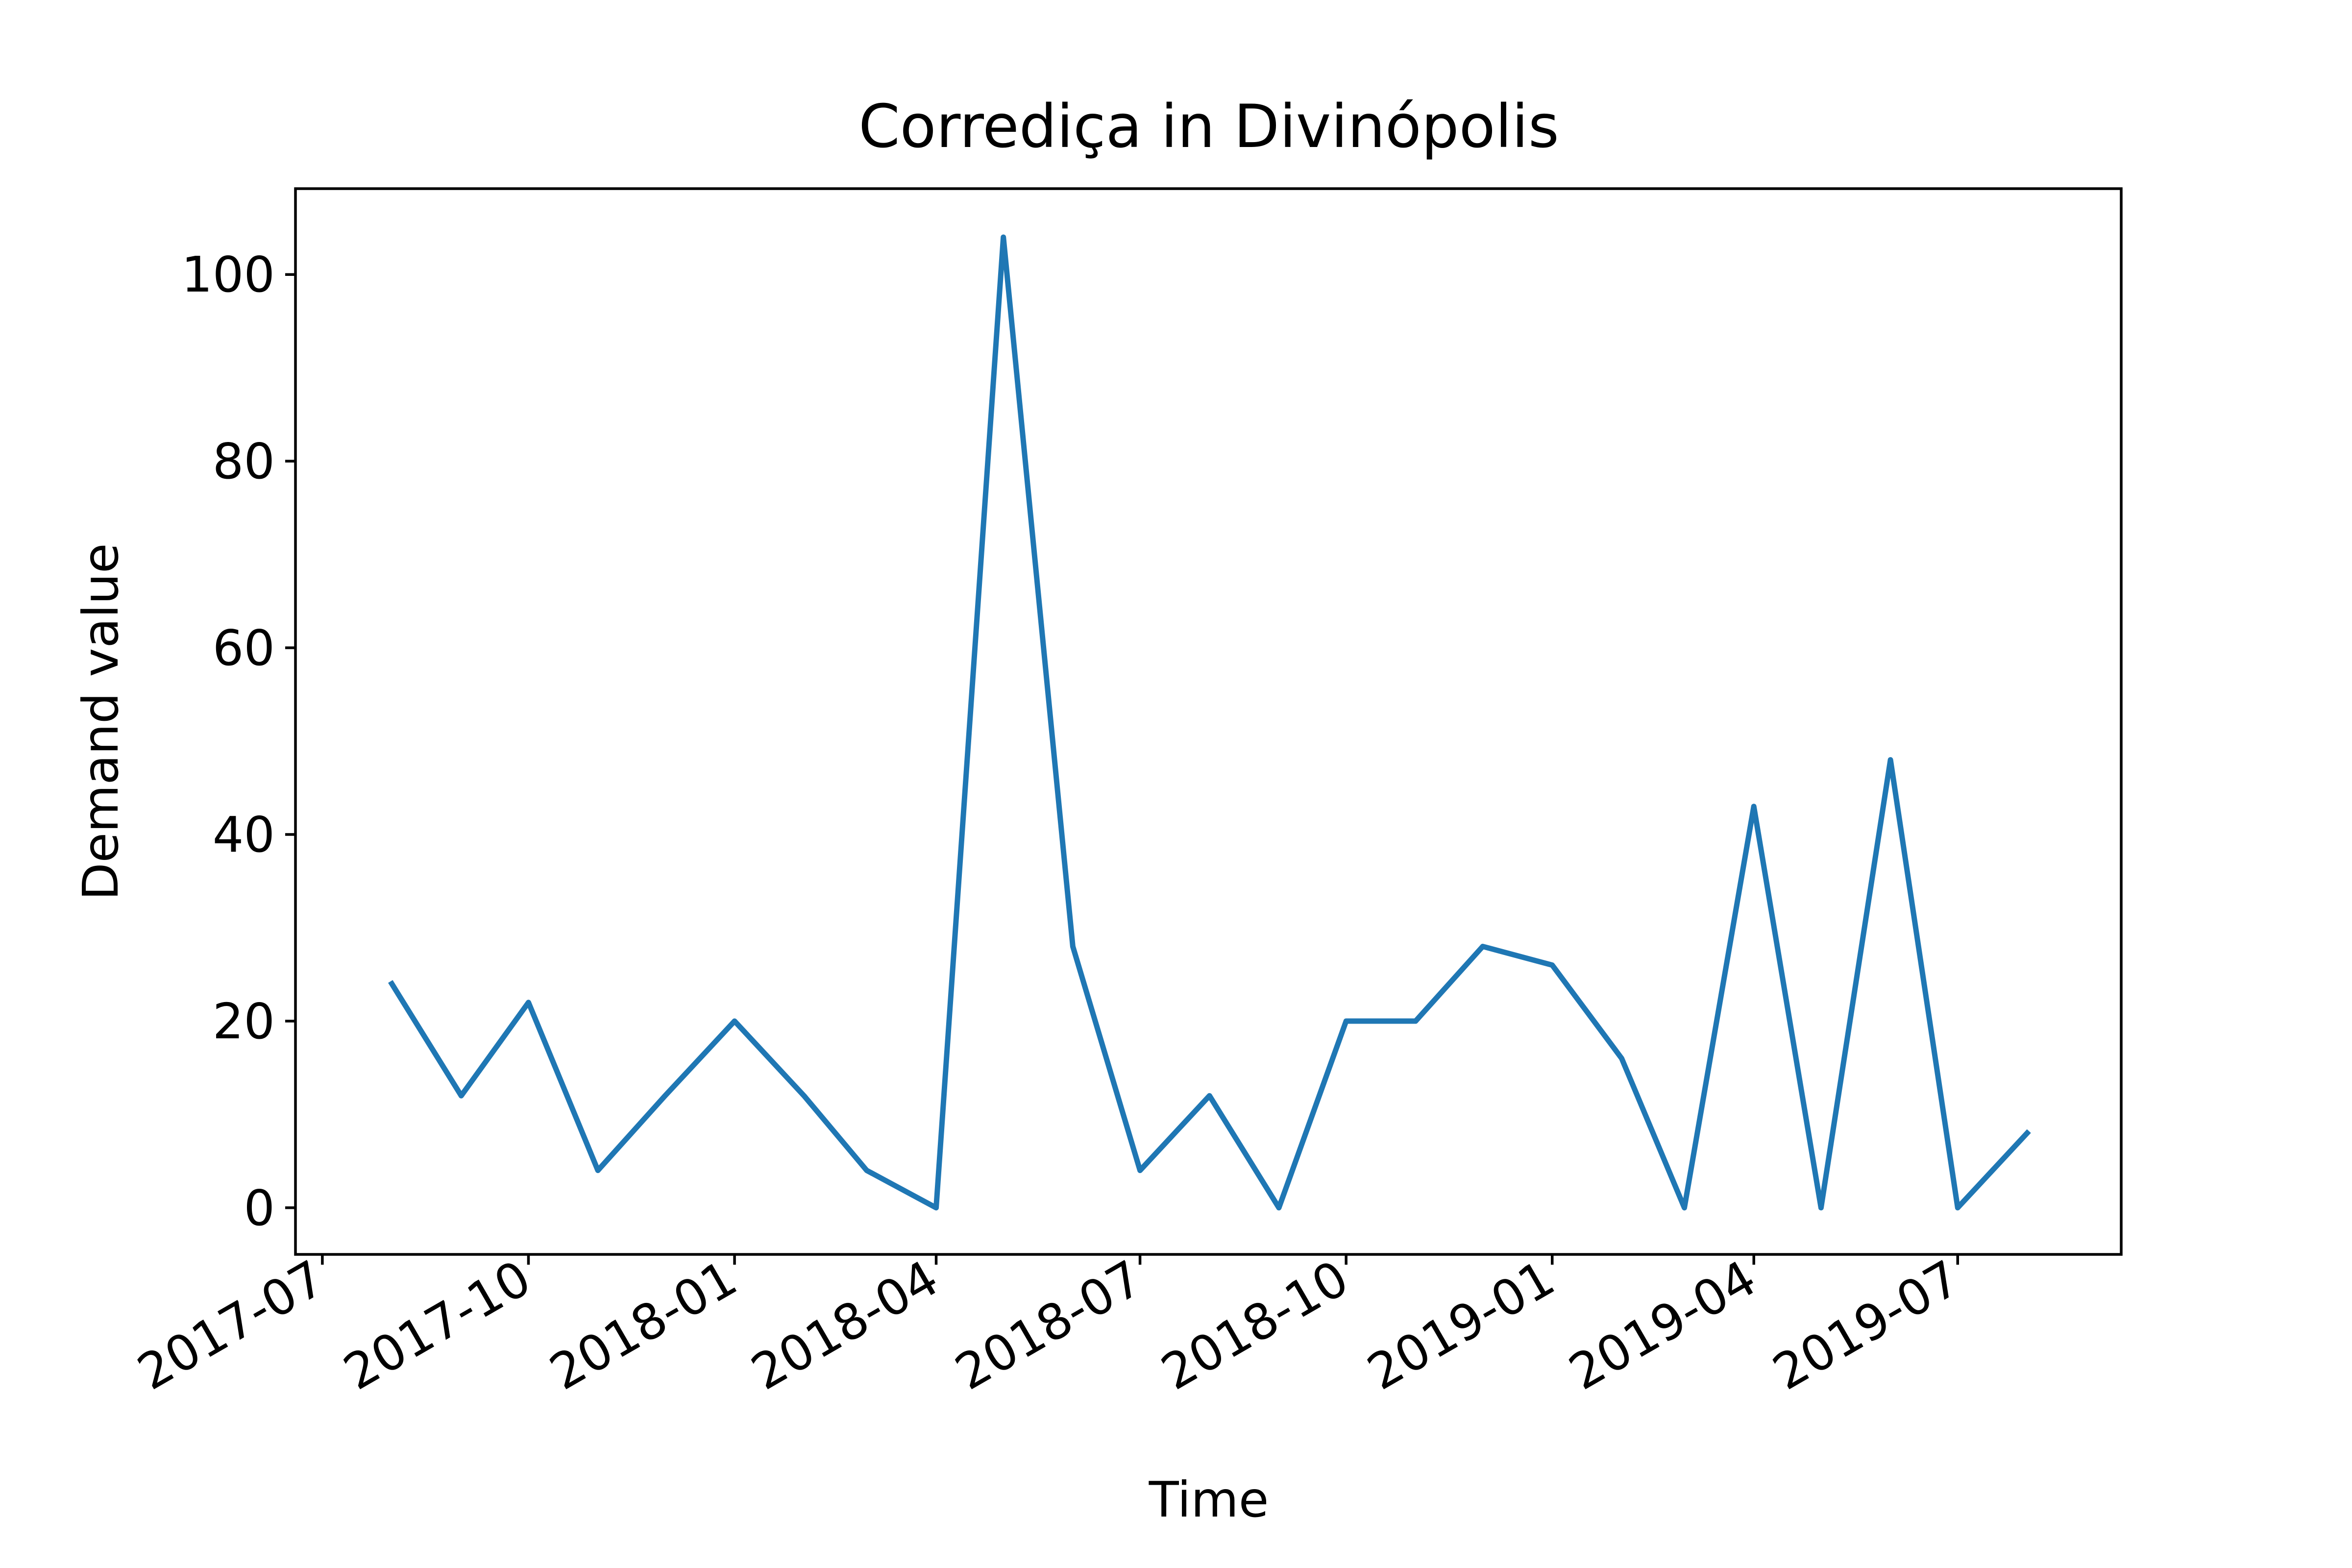  I want to click on y-tick-label: 20, so click(244, 1021).